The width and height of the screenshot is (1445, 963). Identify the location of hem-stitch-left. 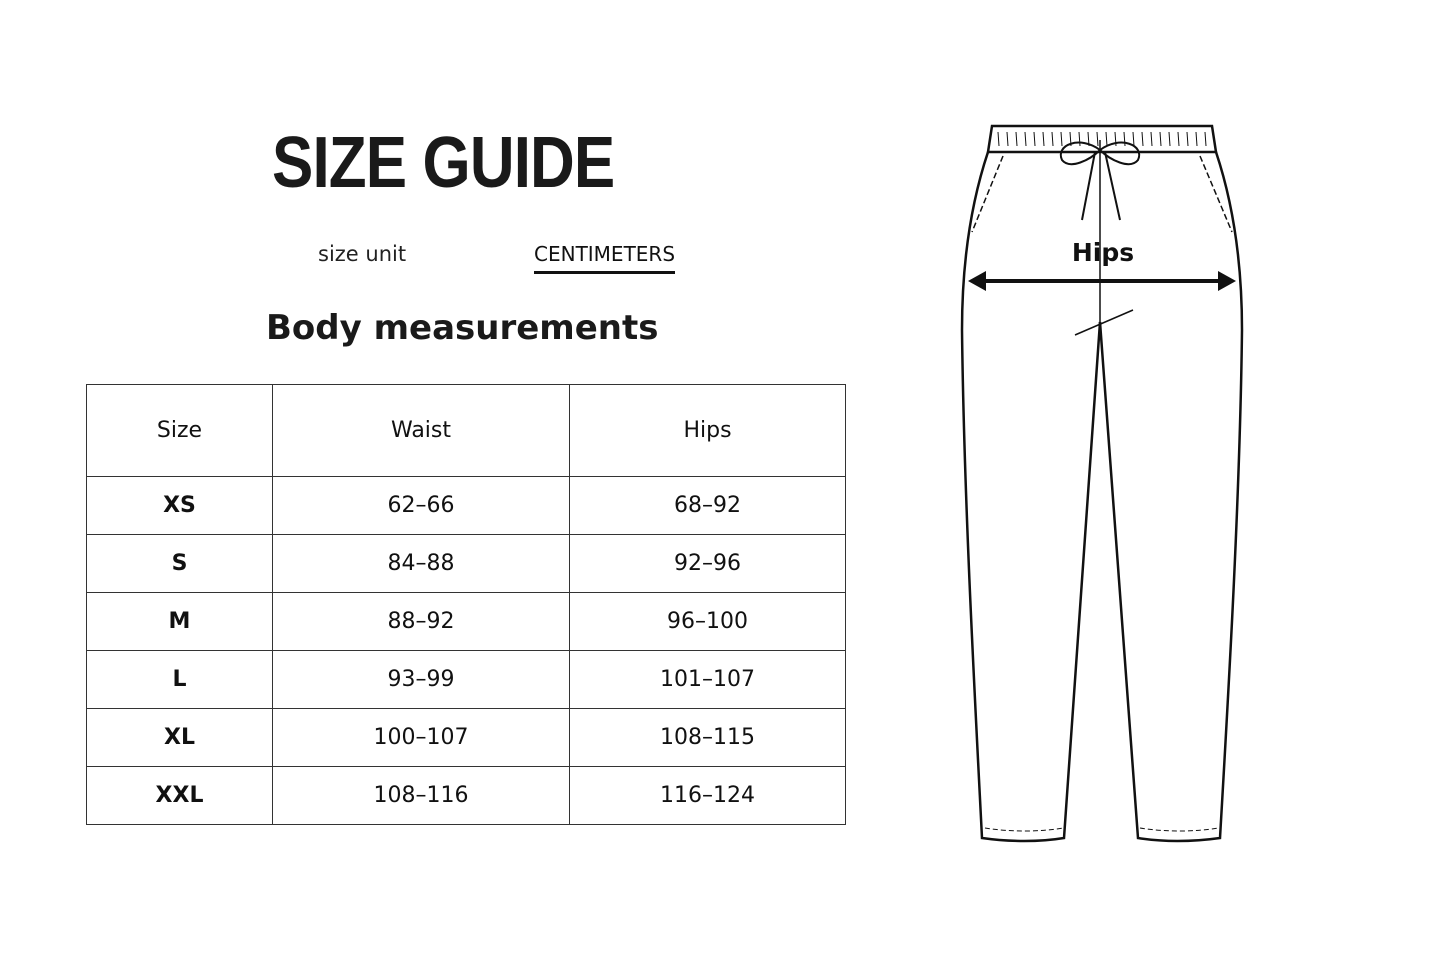
(1024, 829).